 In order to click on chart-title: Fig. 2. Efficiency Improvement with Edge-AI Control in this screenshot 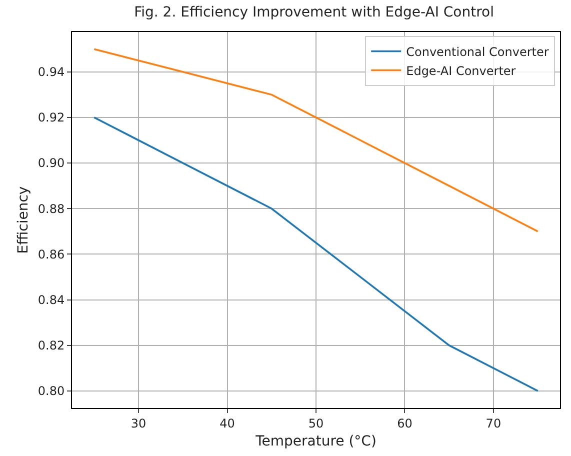, I will do `click(314, 12)`.